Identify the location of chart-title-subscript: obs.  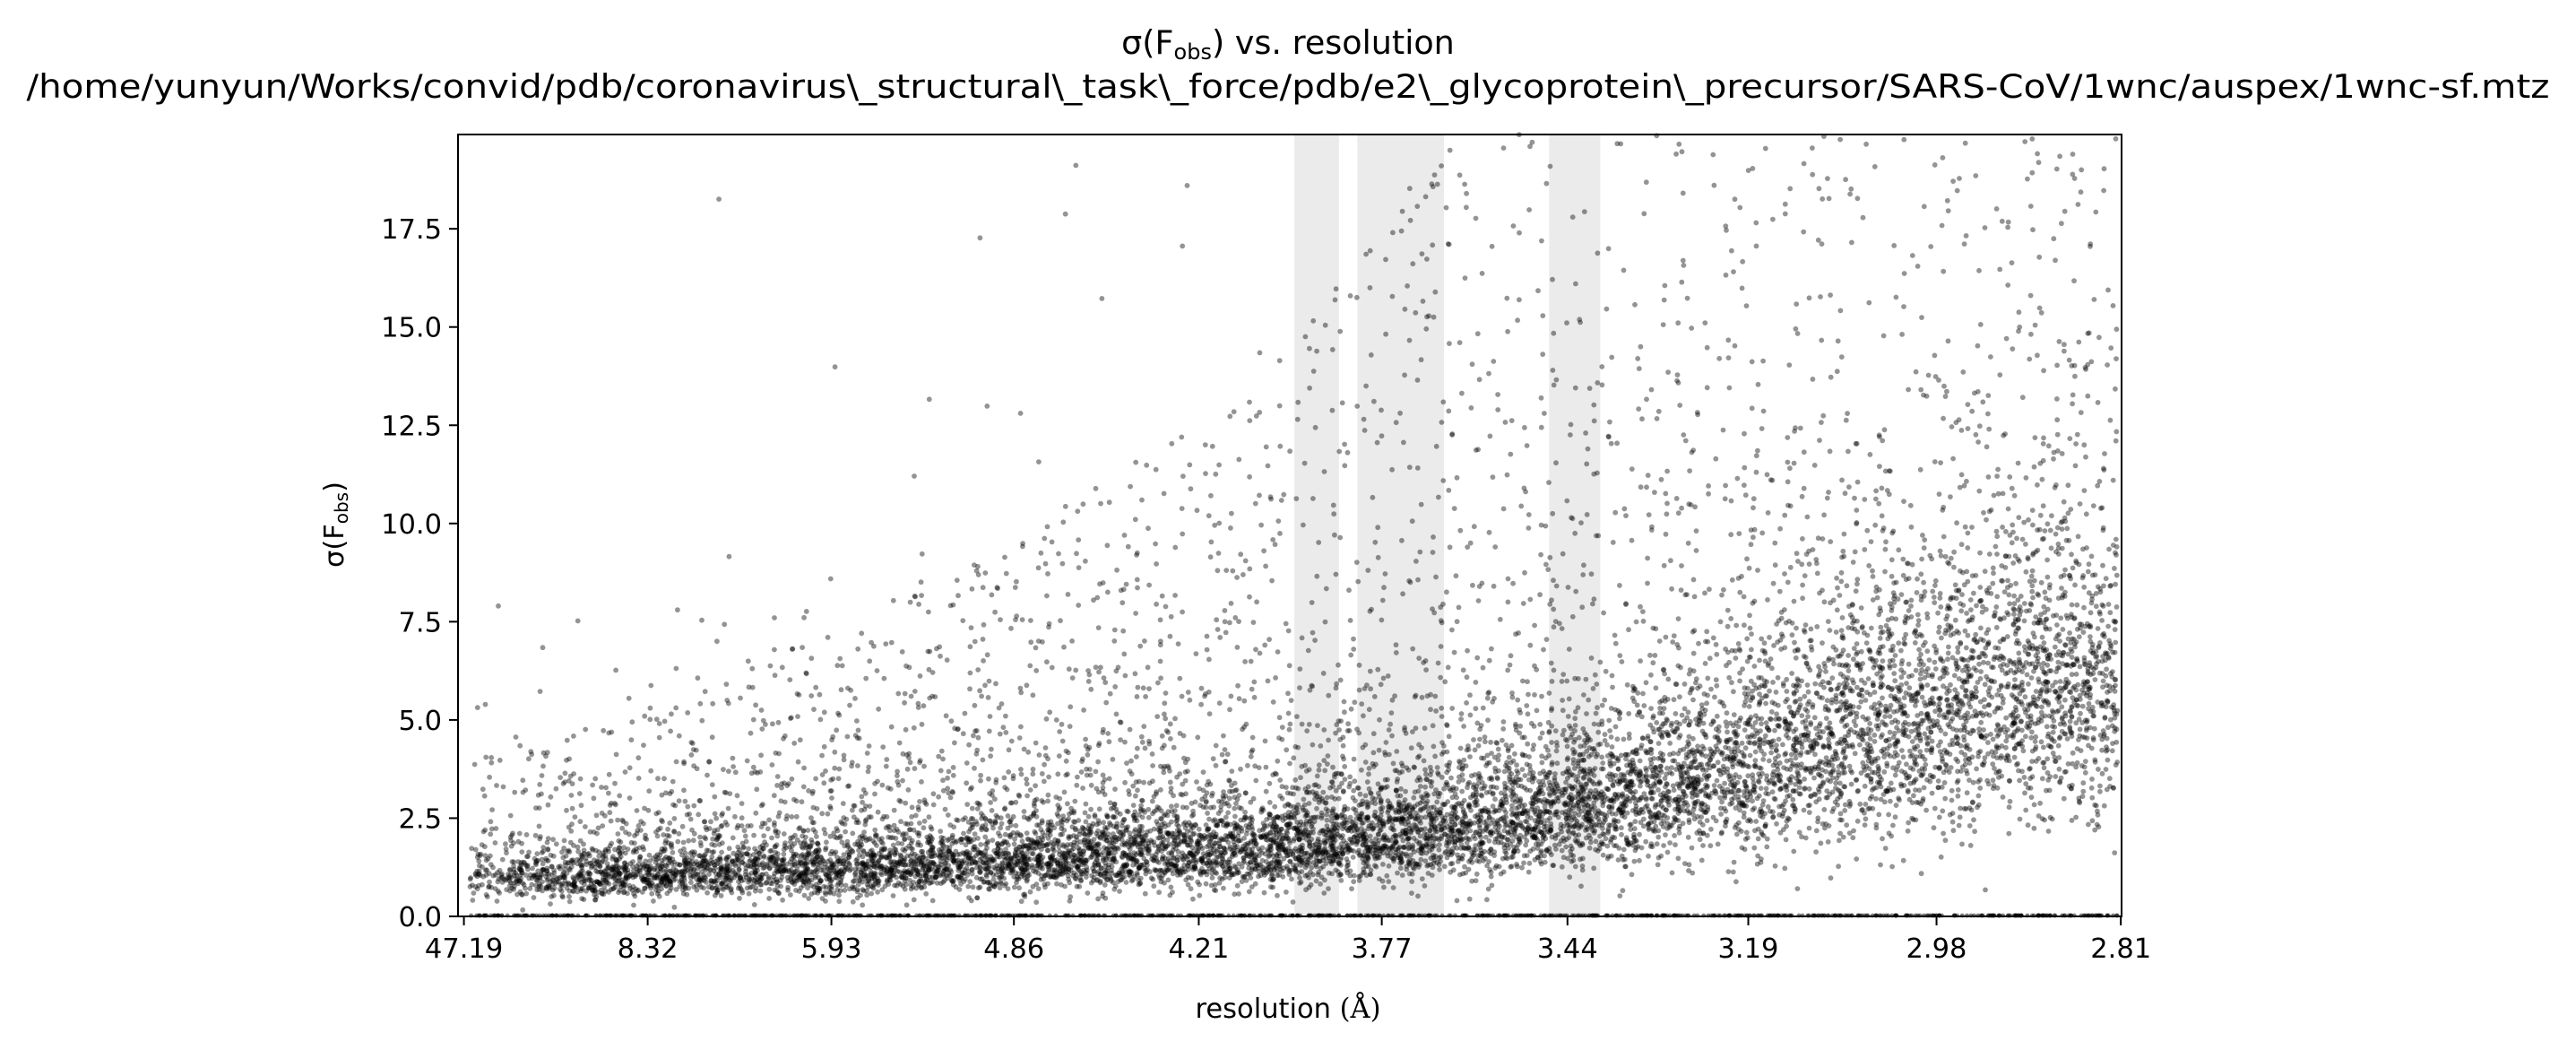
(1193, 52).